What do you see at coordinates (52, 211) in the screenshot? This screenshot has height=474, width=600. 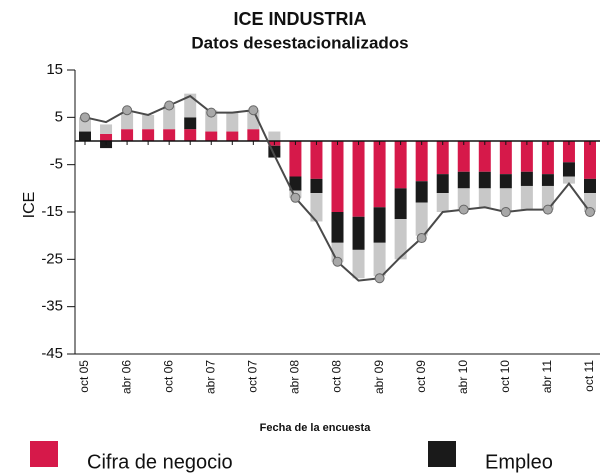 I see `y-tick-label: -15` at bounding box center [52, 211].